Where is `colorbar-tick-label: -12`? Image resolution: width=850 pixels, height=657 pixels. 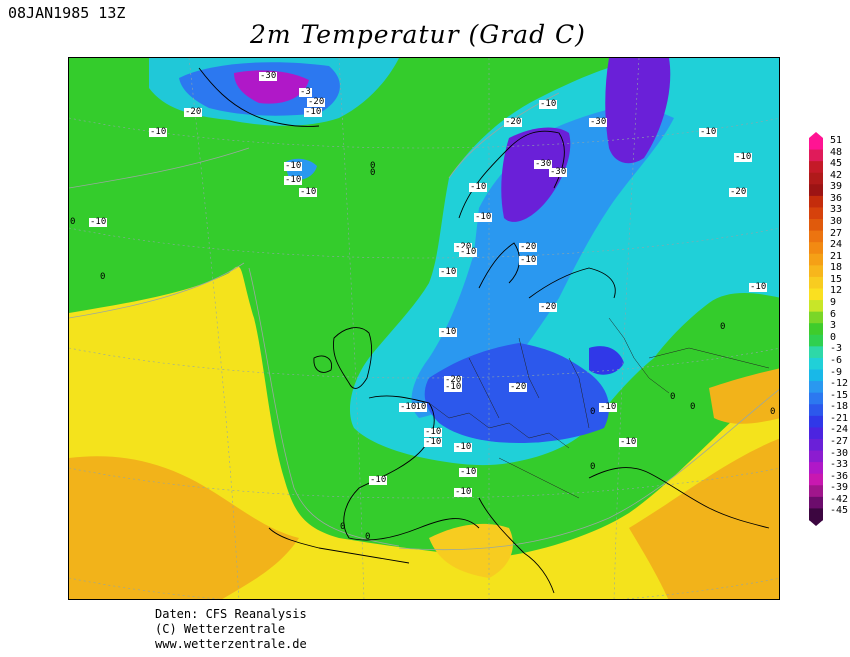 colorbar-tick-label: -12 is located at coordinates (839, 384).